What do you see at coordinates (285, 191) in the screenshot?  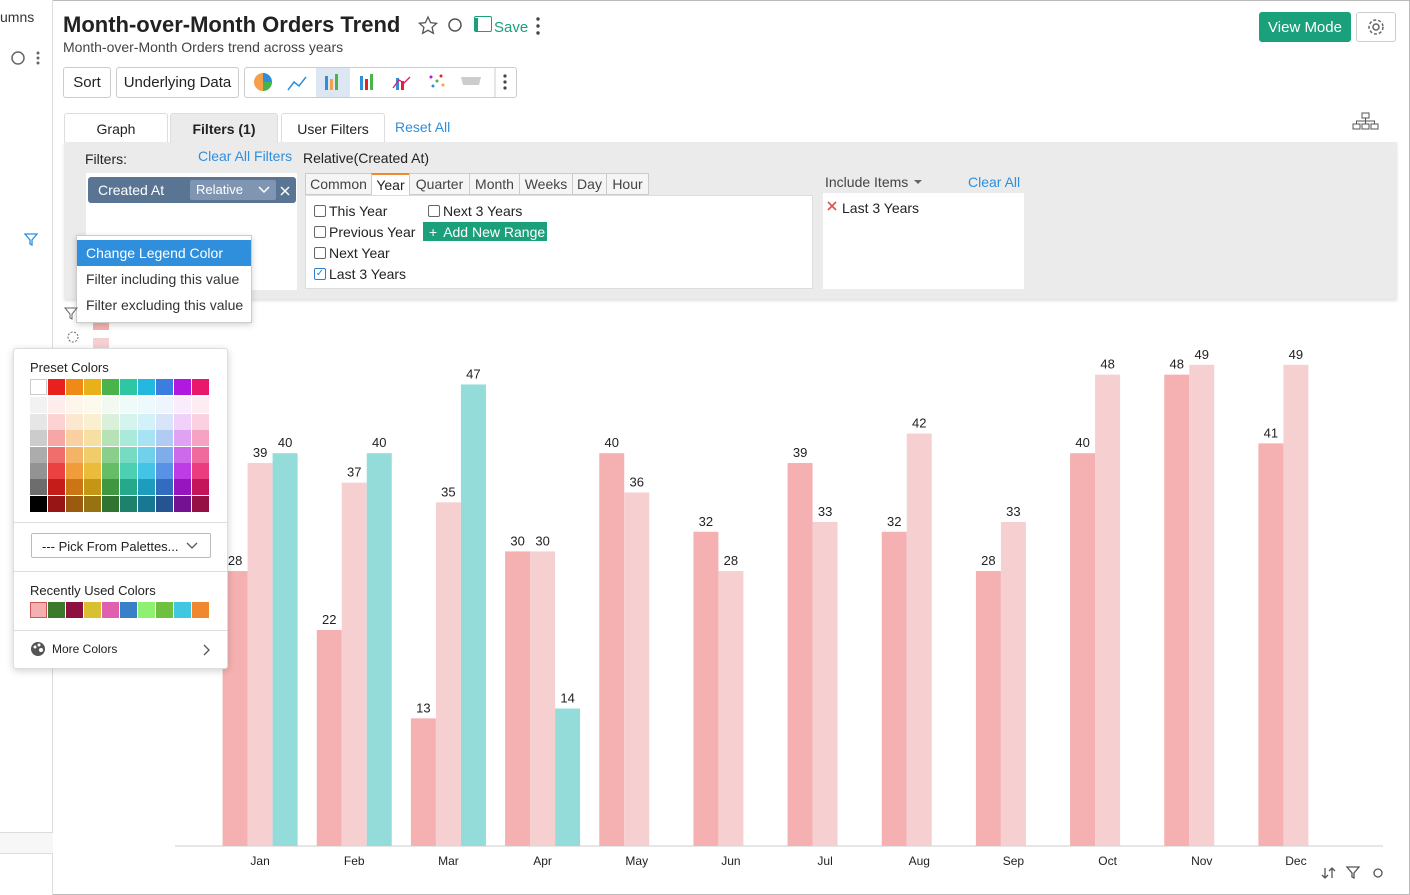 I see `chip-remove` at bounding box center [285, 191].